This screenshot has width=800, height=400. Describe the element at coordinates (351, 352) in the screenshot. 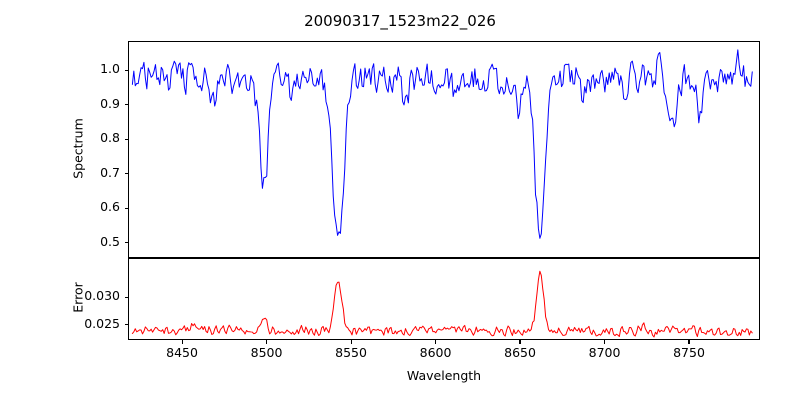

I see `x-tick-label: 8550` at that location.